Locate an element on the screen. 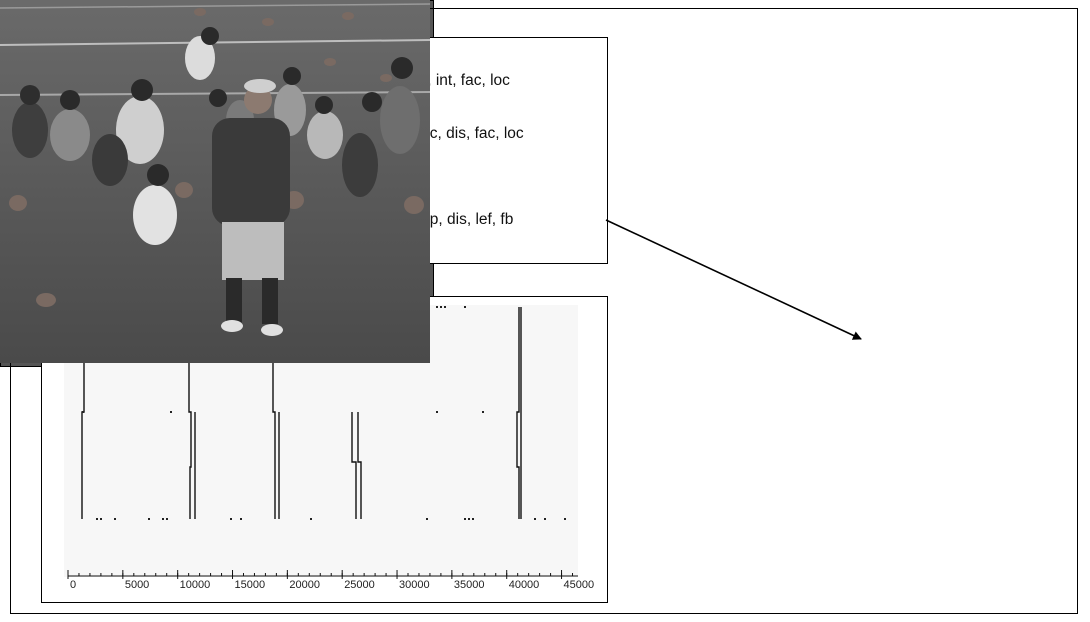 This screenshot has height=622, width=1090. adult-figure is located at coordinates (251, 207).